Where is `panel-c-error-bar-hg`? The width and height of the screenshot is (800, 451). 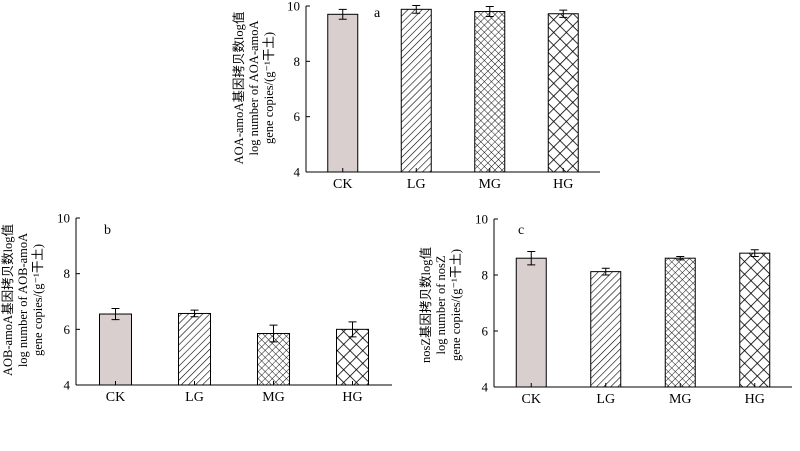 panel-c-error-bar-hg is located at coordinates (754, 253).